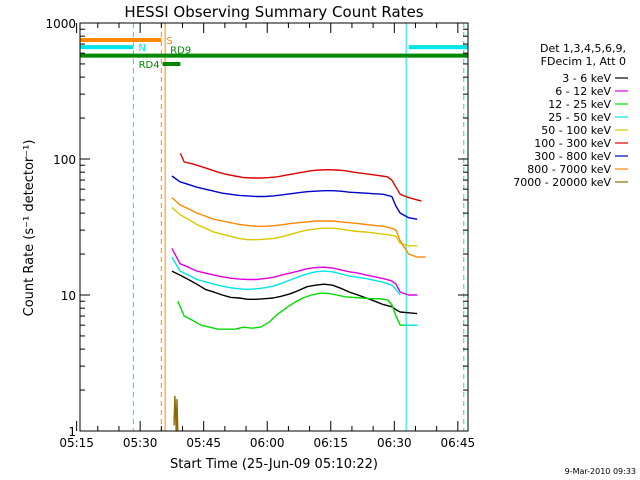 The image size is (640, 480). What do you see at coordinates (267, 443) in the screenshot?
I see `x-tick-label: 06:00` at bounding box center [267, 443].